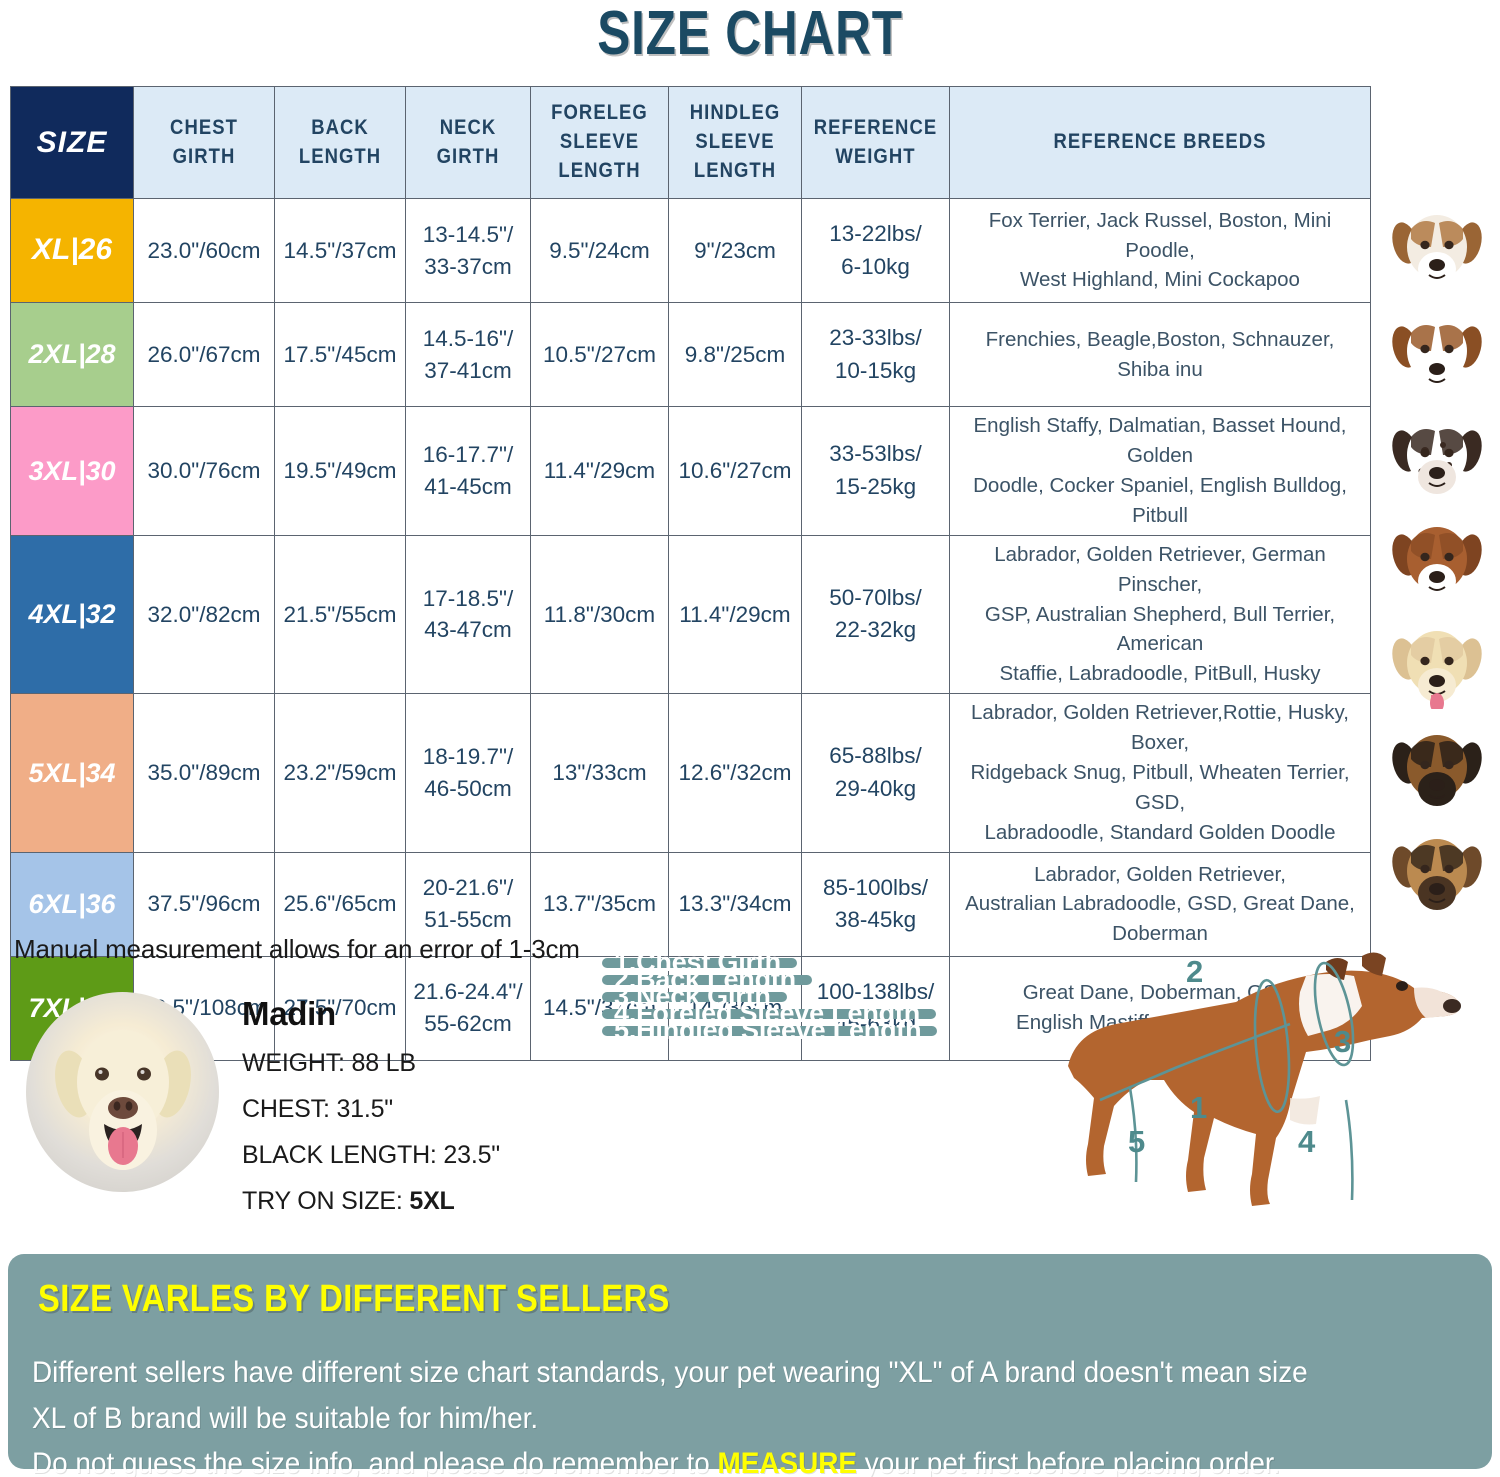  What do you see at coordinates (340, 250) in the screenshot?
I see `back-length-cell: 14.5"/37cm` at bounding box center [340, 250].